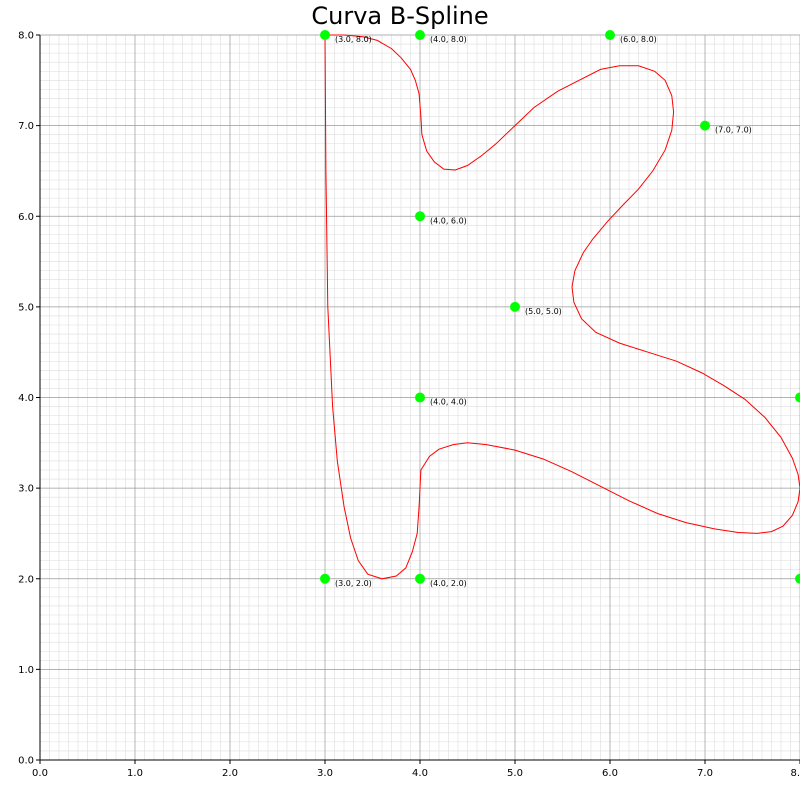 The image size is (800, 800). I want to click on y-tick-label: 2.0, so click(26, 579).